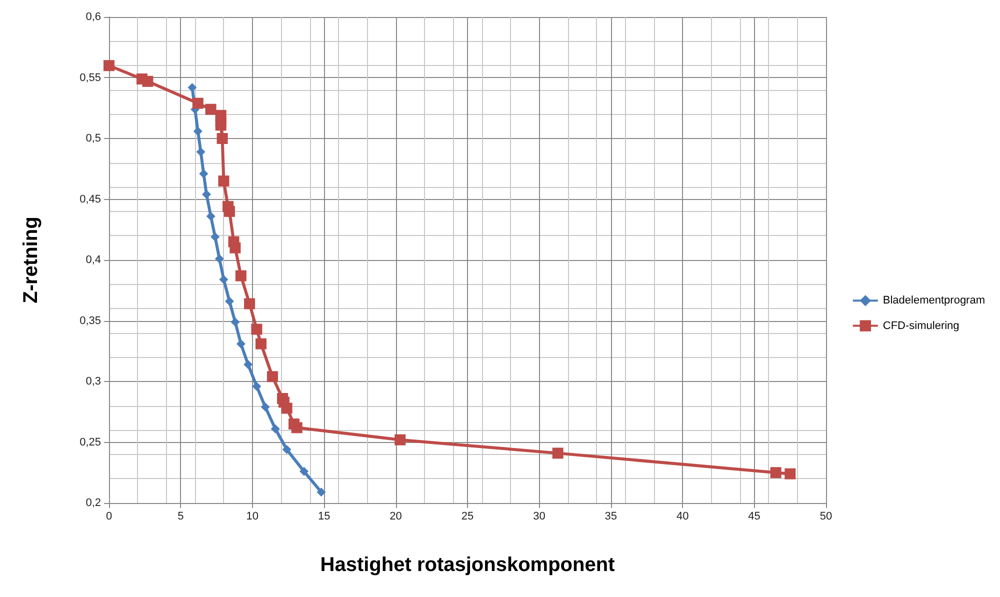 Image resolution: width=1000 pixels, height=597 pixels. Describe the element at coordinates (181, 516) in the screenshot. I see `x-tick-label: 5` at that location.